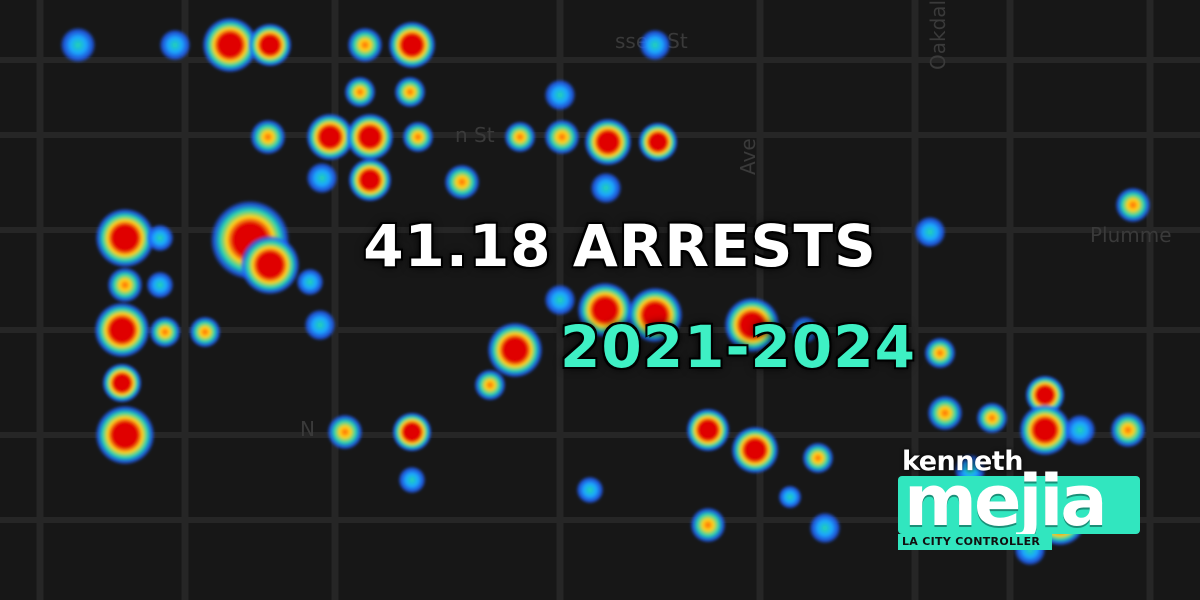  What do you see at coordinates (1131, 235) in the screenshot?
I see `street-label: Plumme` at bounding box center [1131, 235].